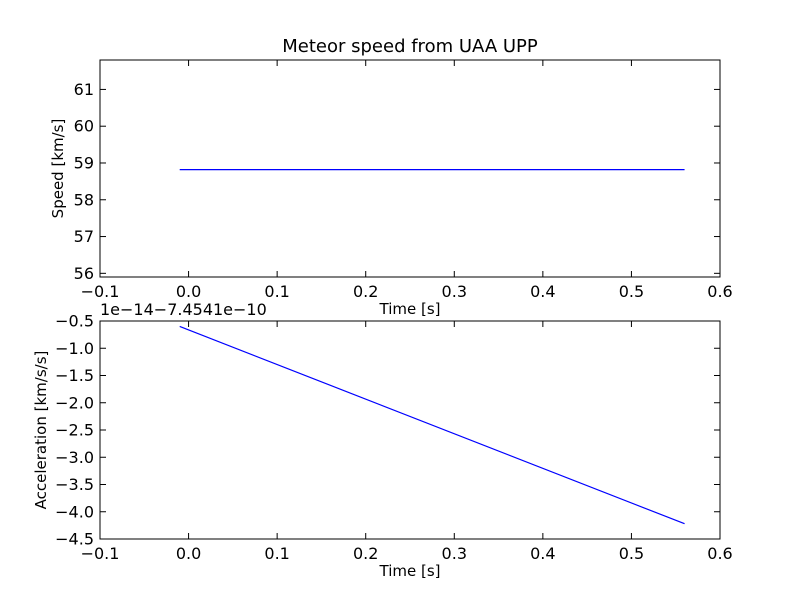 The width and height of the screenshot is (800, 600). Describe the element at coordinates (276, 291) in the screenshot. I see `speed-x-tick-label: 0.1` at that location.